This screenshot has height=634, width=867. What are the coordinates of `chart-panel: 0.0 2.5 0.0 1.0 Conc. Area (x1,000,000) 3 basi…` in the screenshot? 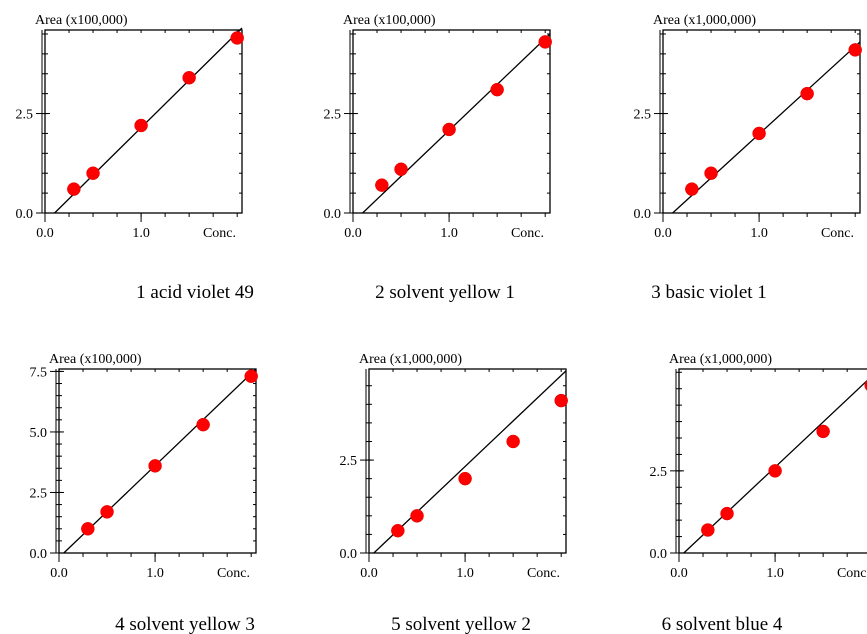 It's located at (748, 158).